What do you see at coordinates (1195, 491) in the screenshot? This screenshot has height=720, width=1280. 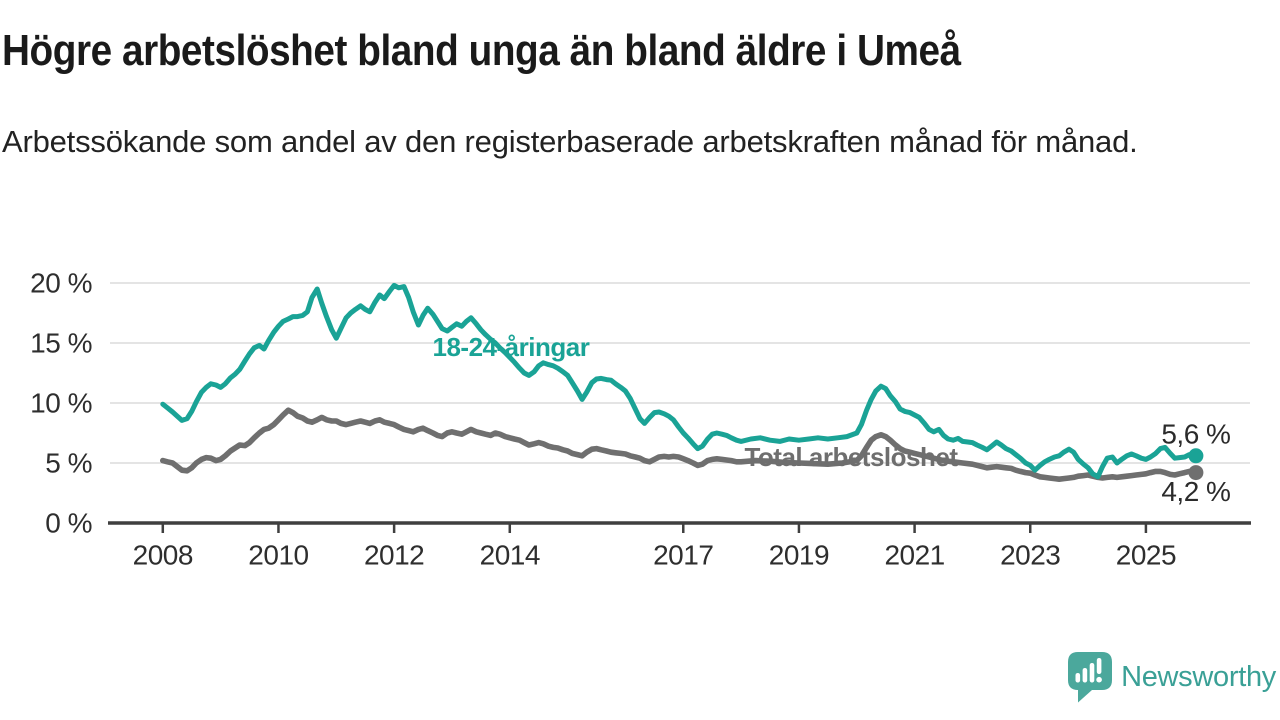 I see `series-end-value-label: 4,2 %` at bounding box center [1195, 491].